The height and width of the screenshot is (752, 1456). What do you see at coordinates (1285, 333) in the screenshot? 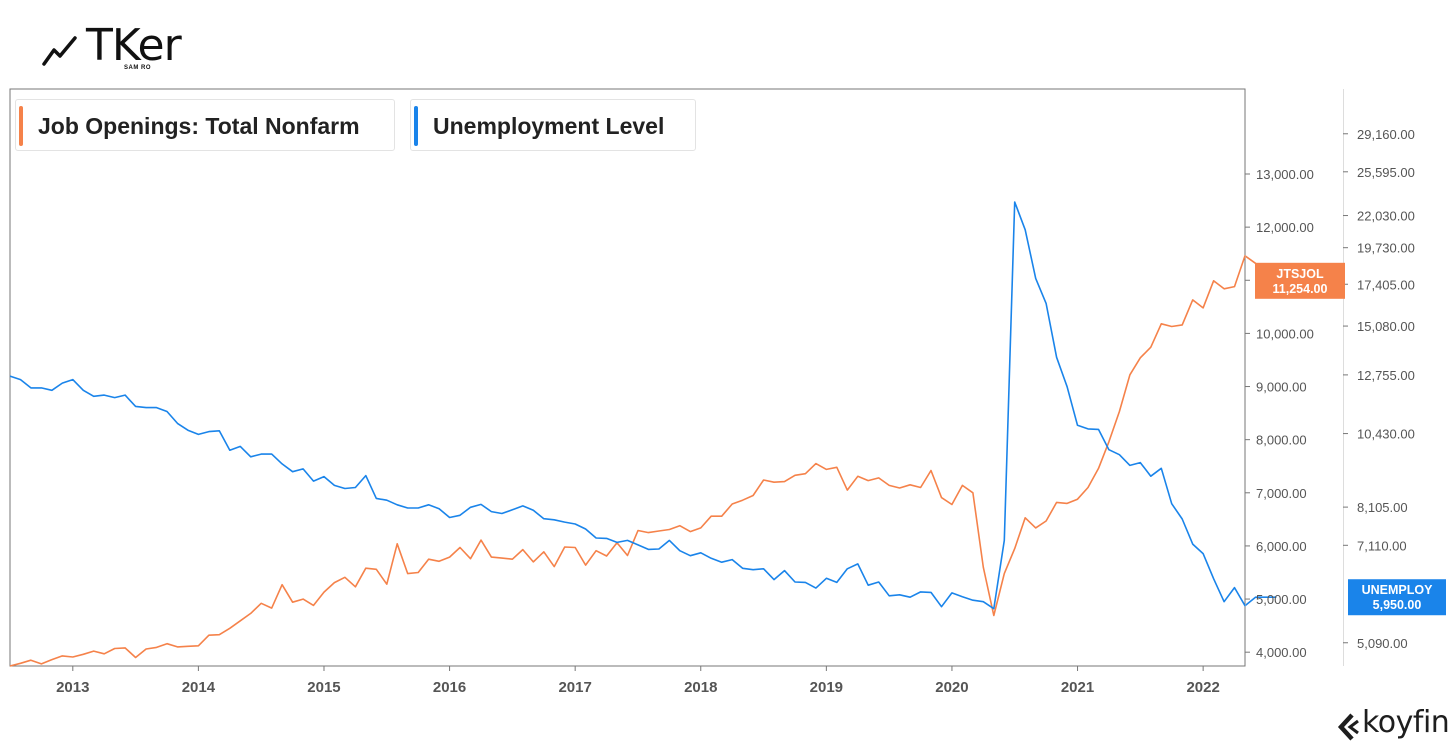
I see `left-tick-label: 10,000.00` at bounding box center [1285, 333].